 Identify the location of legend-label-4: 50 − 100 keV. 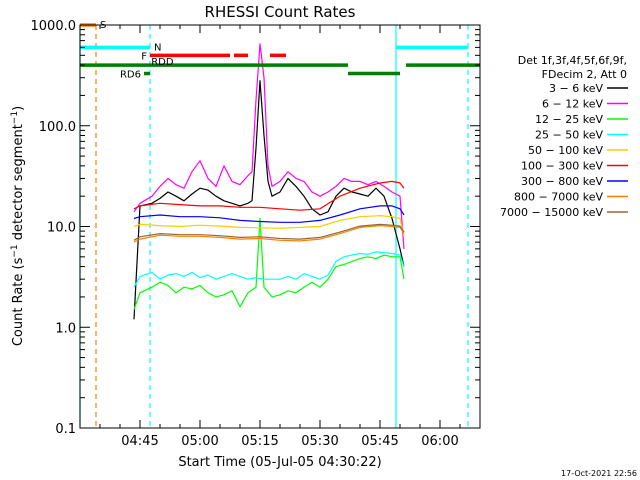
(565, 150).